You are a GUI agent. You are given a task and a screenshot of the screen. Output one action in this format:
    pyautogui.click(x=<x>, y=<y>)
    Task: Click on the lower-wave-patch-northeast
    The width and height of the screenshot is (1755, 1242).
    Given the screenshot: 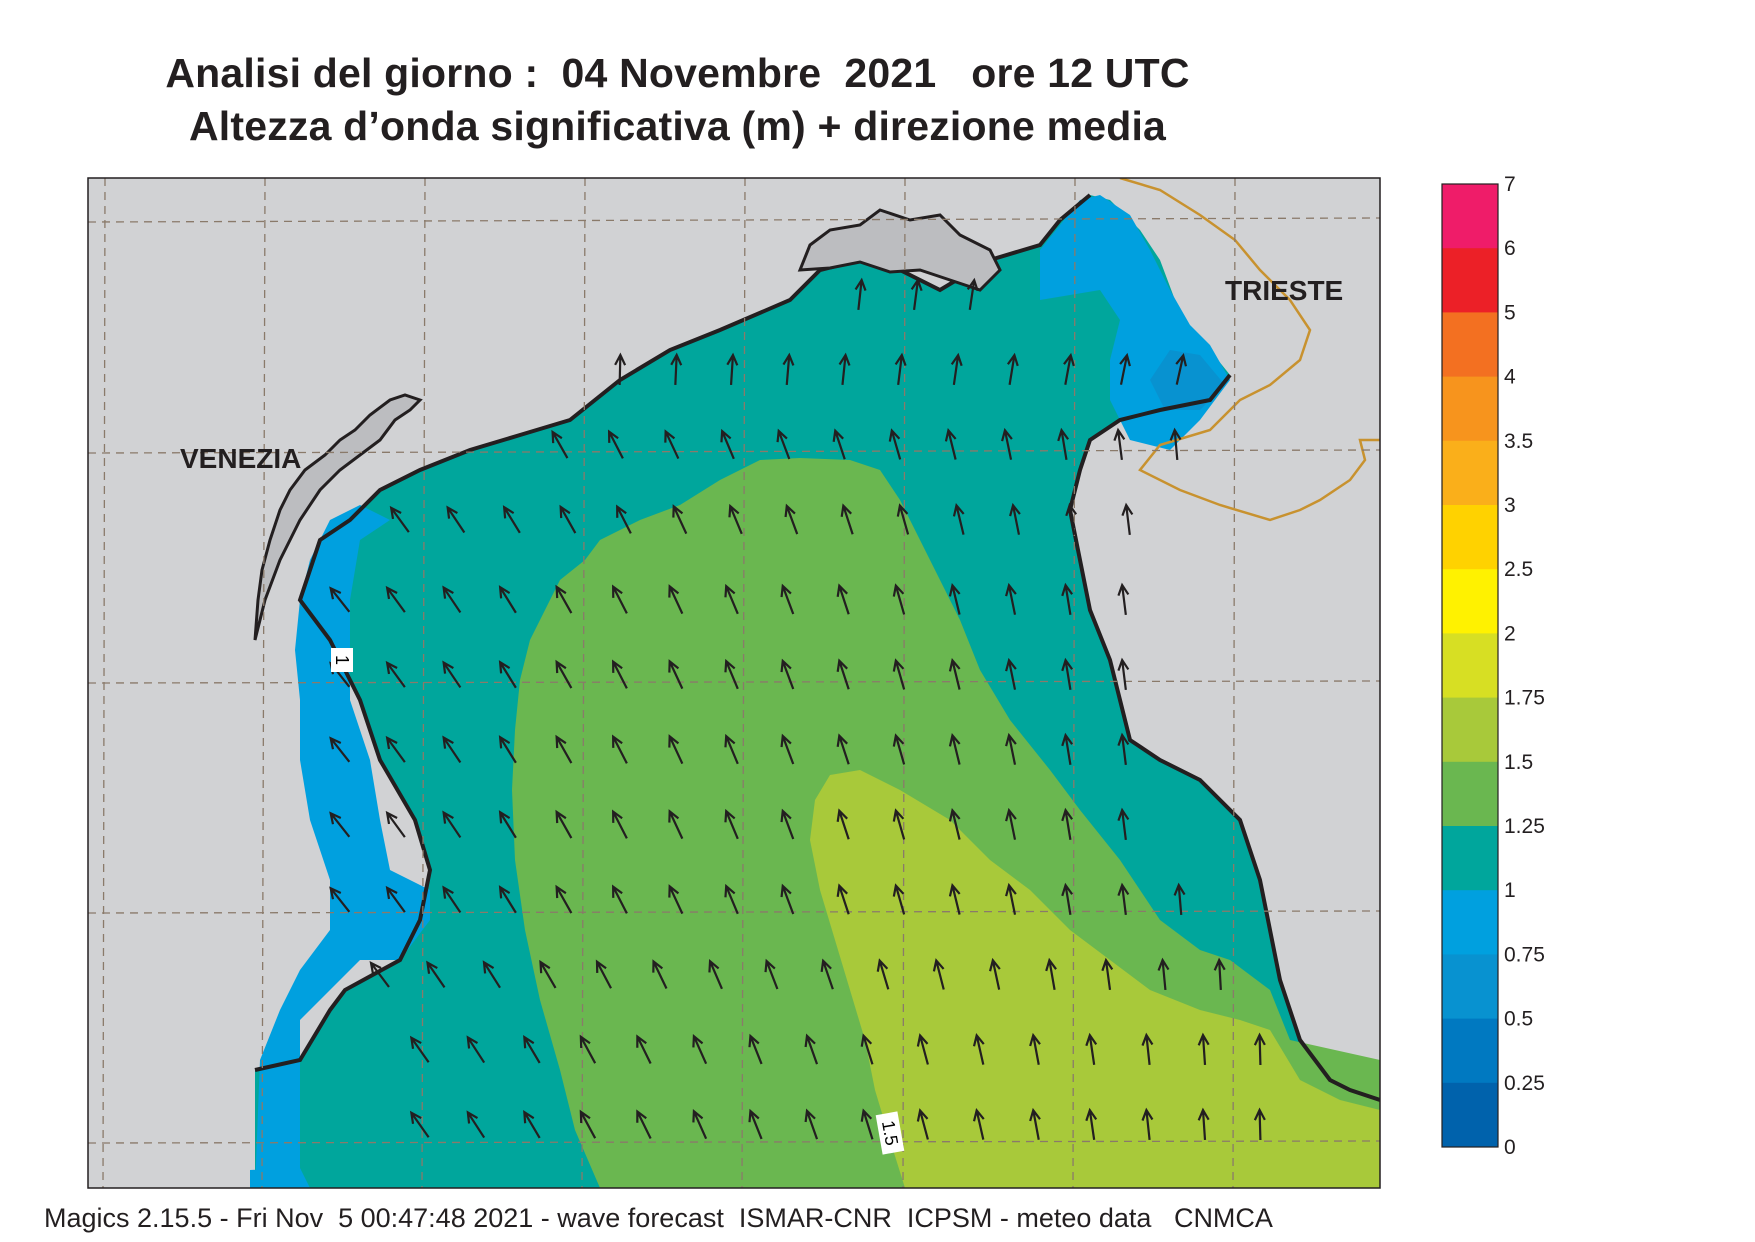 What is the action you would take?
    pyautogui.click(x=1187, y=380)
    